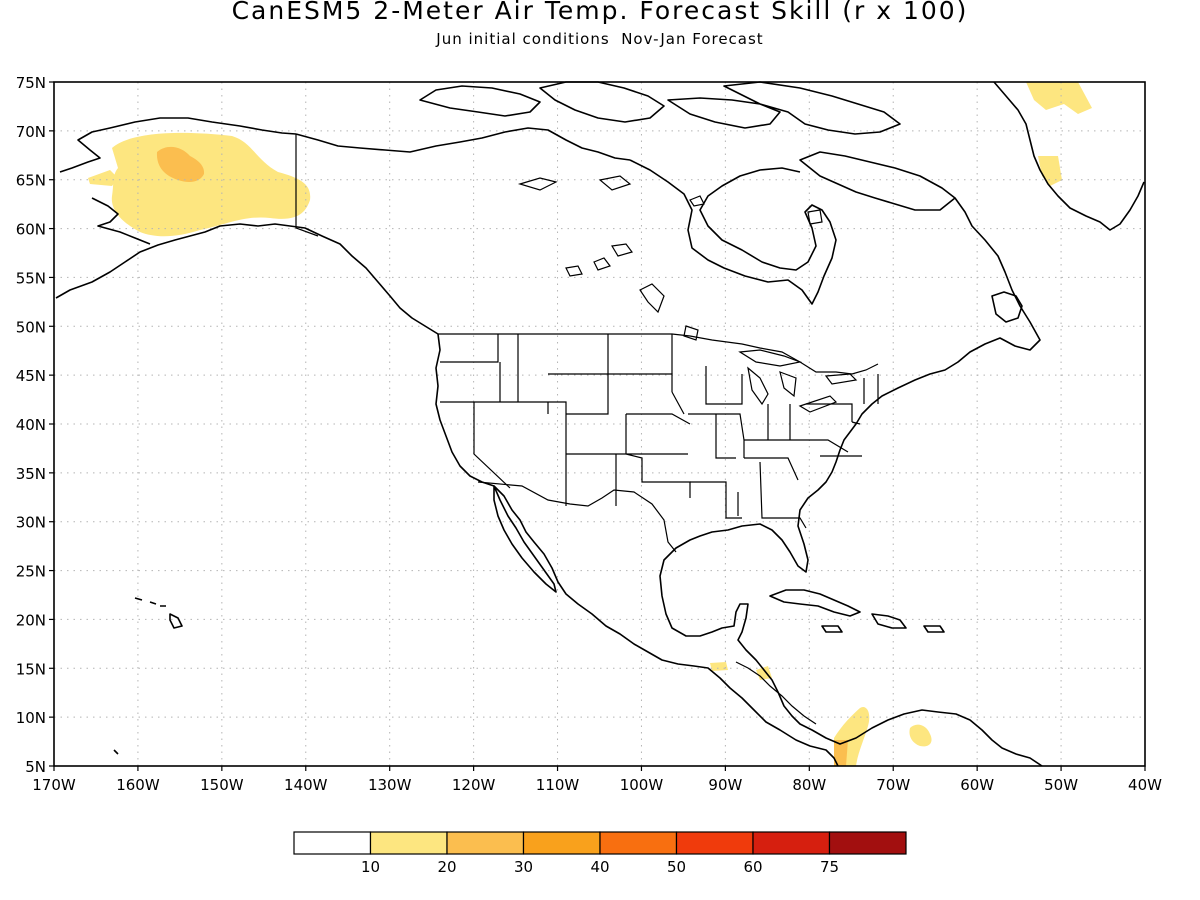 This screenshot has height=900, width=1200. I want to click on coast-canada-arctic, so click(598, 121).